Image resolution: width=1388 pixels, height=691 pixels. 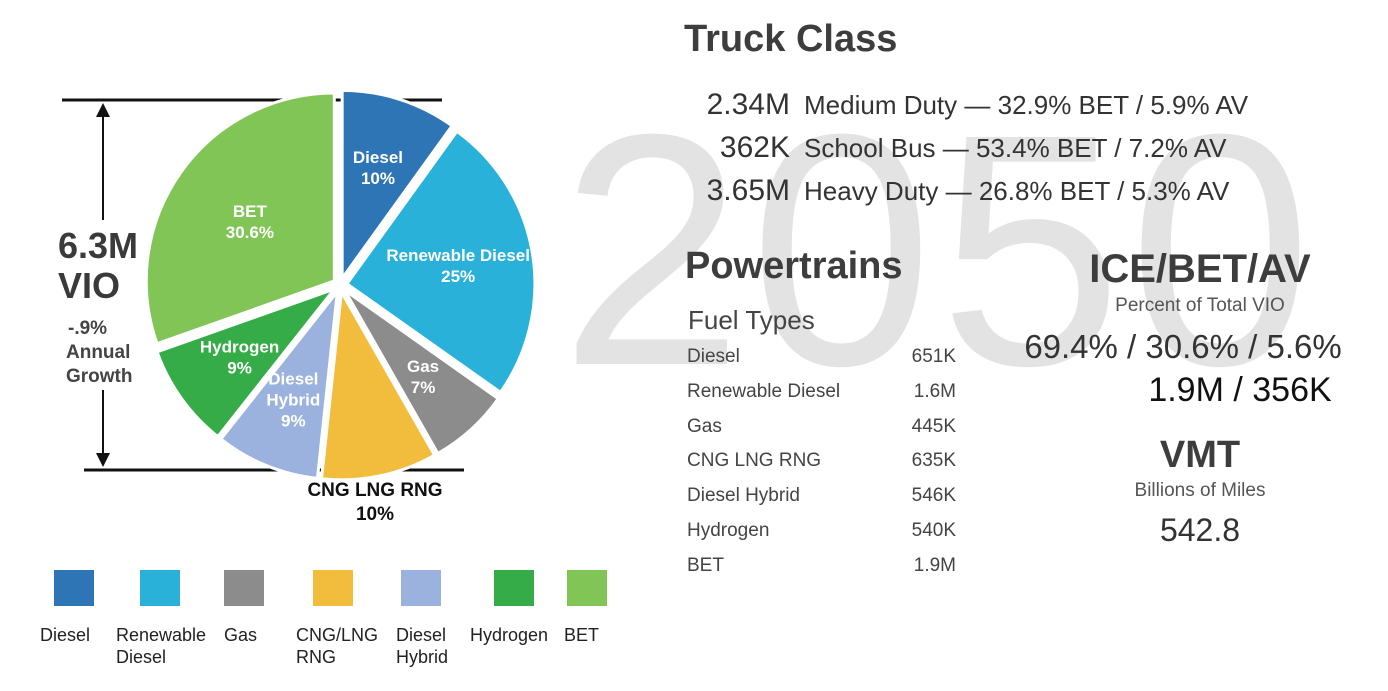 I want to click on pie-slice-hydrogen, so click(x=247, y=362).